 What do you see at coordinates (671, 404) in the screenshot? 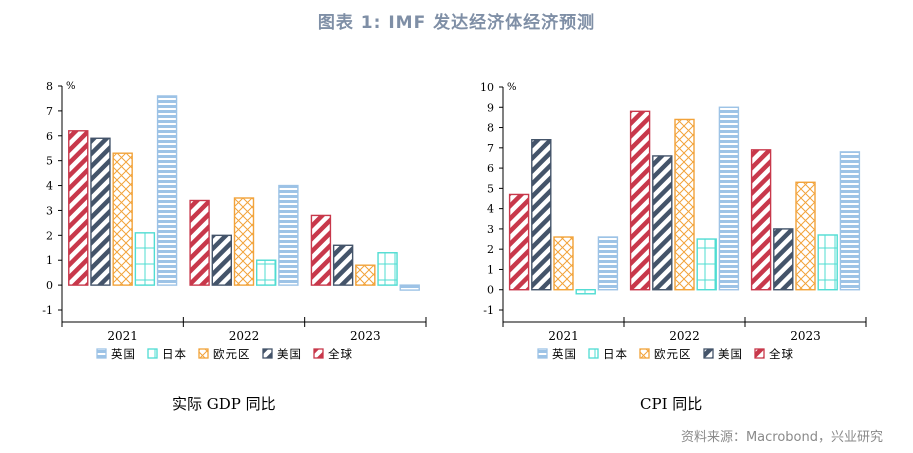
I see `cpi-chart-subtitle: CPI 同比` at bounding box center [671, 404].